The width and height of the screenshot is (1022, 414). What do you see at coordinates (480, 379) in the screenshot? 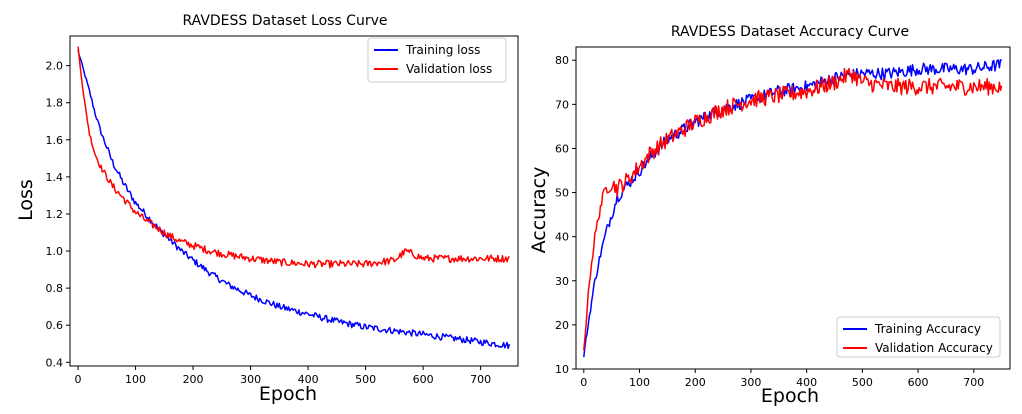
I see `loss-x-tick-label: 700` at bounding box center [480, 379].